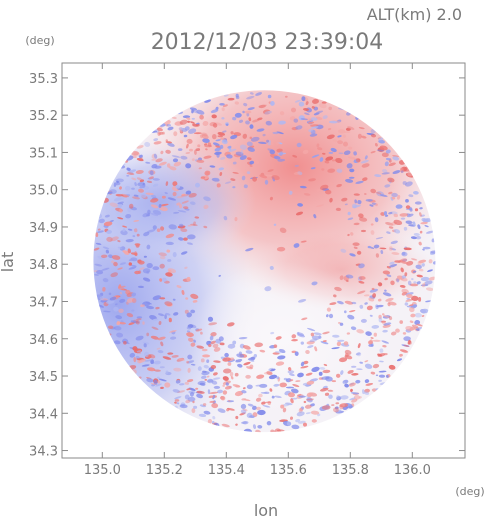 The image size is (491, 521). I want to click on y-tick-label: 34.6, so click(43, 340).